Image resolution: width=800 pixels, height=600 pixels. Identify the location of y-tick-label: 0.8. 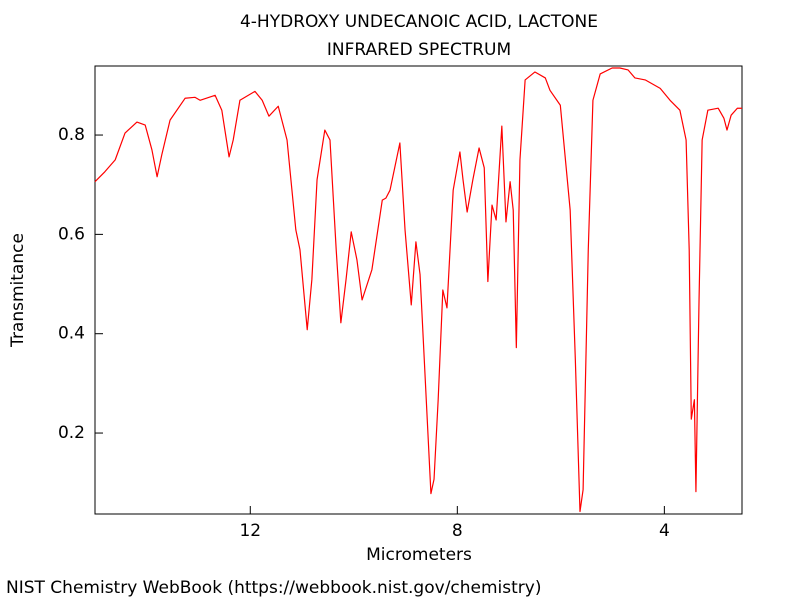
(71, 135).